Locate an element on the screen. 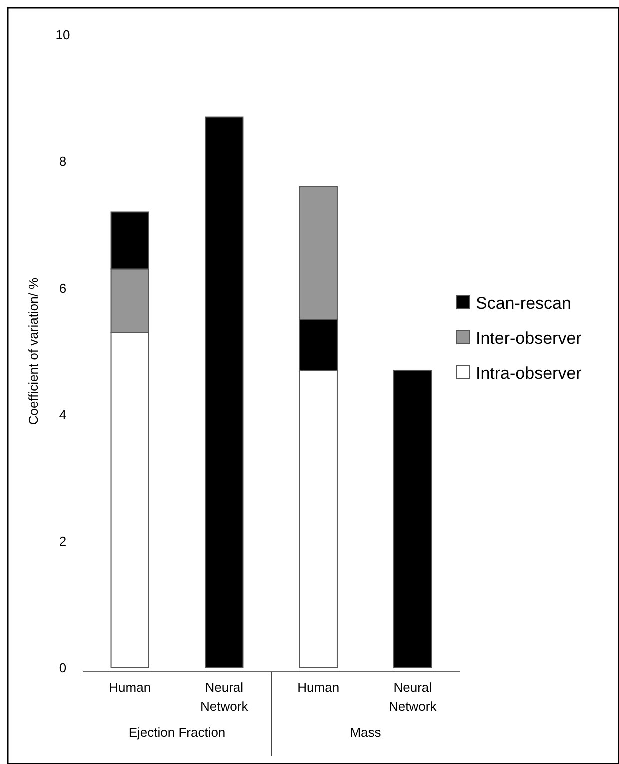 This screenshot has height=764, width=619. legend-label: Inter-observer is located at coordinates (529, 338).